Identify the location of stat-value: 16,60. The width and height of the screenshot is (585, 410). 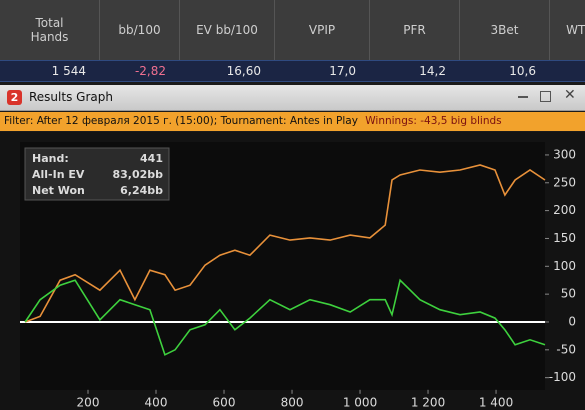
(243, 71).